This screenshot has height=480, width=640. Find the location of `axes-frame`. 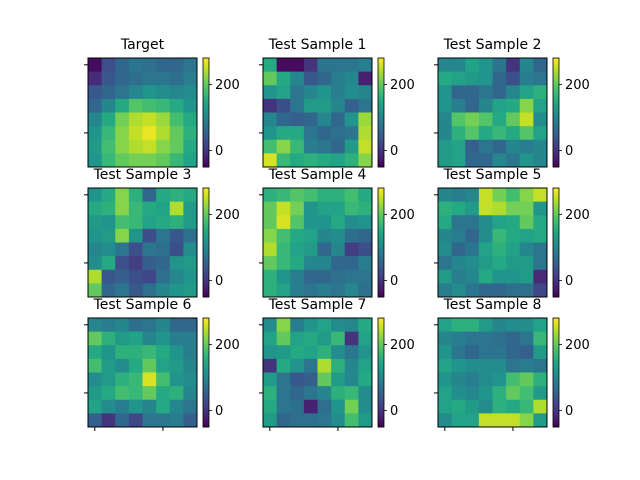

axes-frame is located at coordinates (492, 372).